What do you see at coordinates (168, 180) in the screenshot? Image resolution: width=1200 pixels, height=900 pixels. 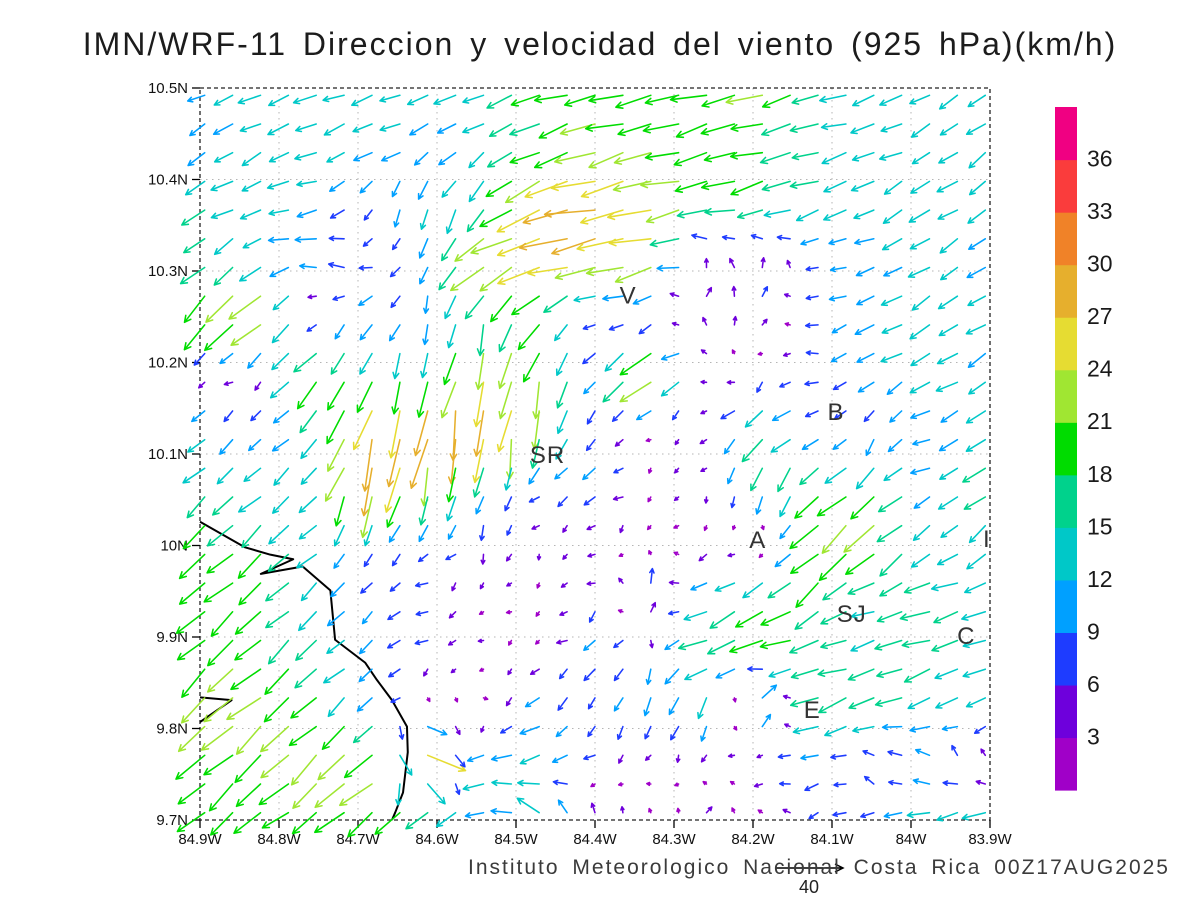 I see `y-tick-label: 10.4N` at bounding box center [168, 180].